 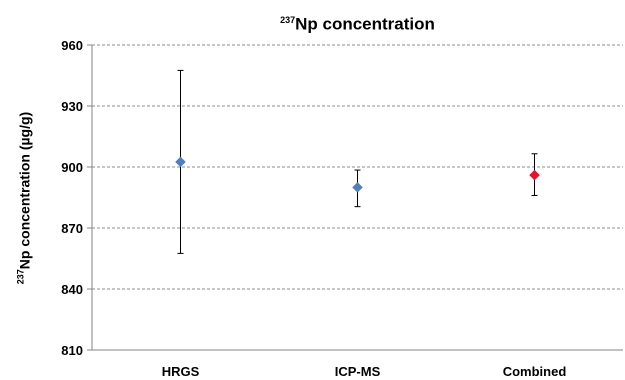 I want to click on x-tick-label: Combined, so click(x=535, y=371).